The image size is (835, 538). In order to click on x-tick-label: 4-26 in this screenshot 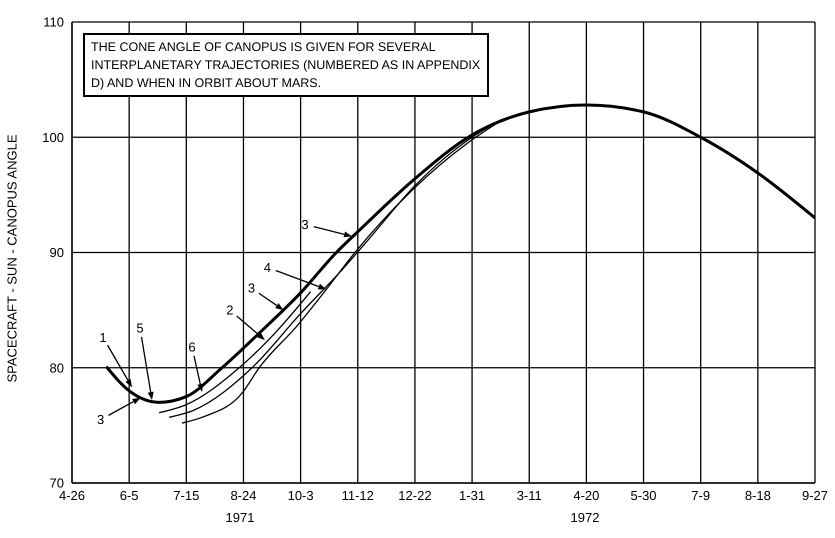, I will do `click(72, 496)`.